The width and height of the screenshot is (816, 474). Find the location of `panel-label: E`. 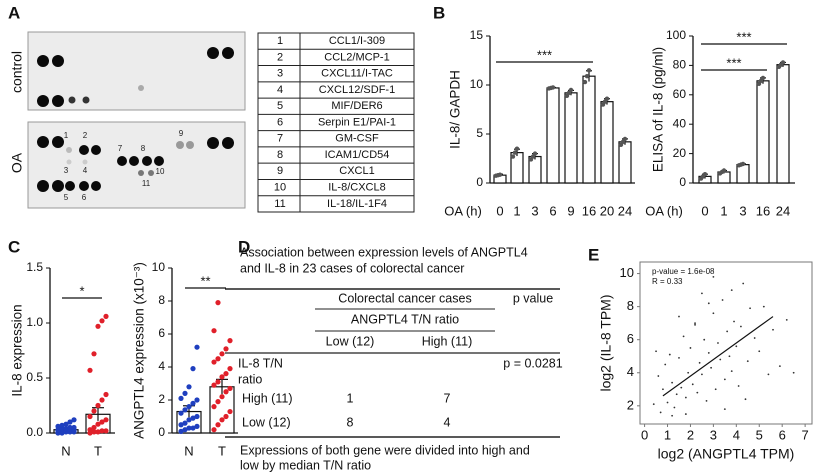

panel-label: E is located at coordinates (593, 254).